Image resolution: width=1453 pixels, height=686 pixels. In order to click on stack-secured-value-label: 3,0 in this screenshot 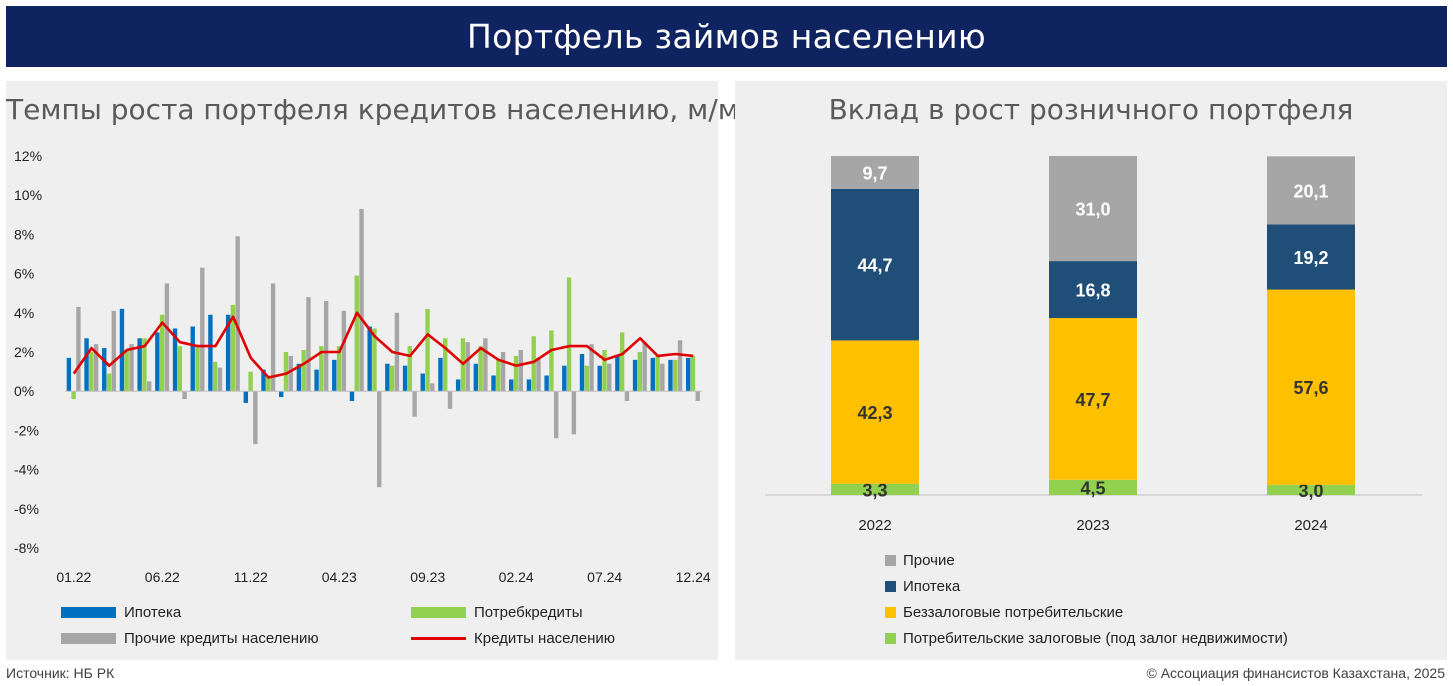, I will do `click(1310, 491)`.